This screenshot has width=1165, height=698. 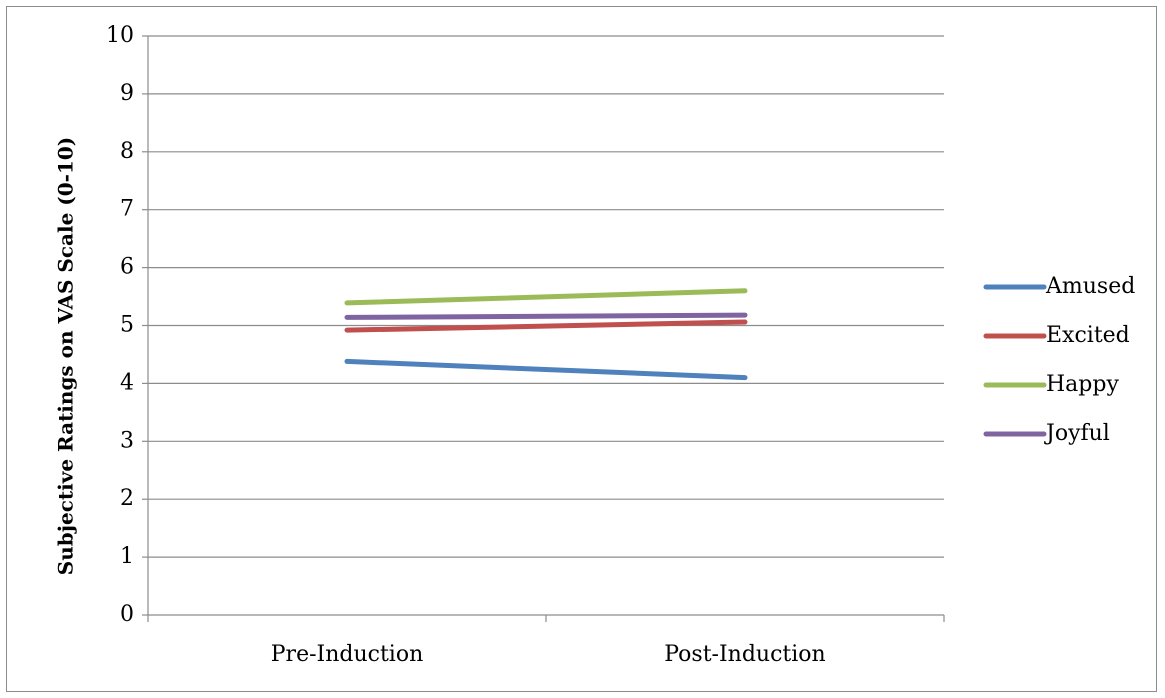 I want to click on y-tick-label: 8, so click(x=127, y=151).